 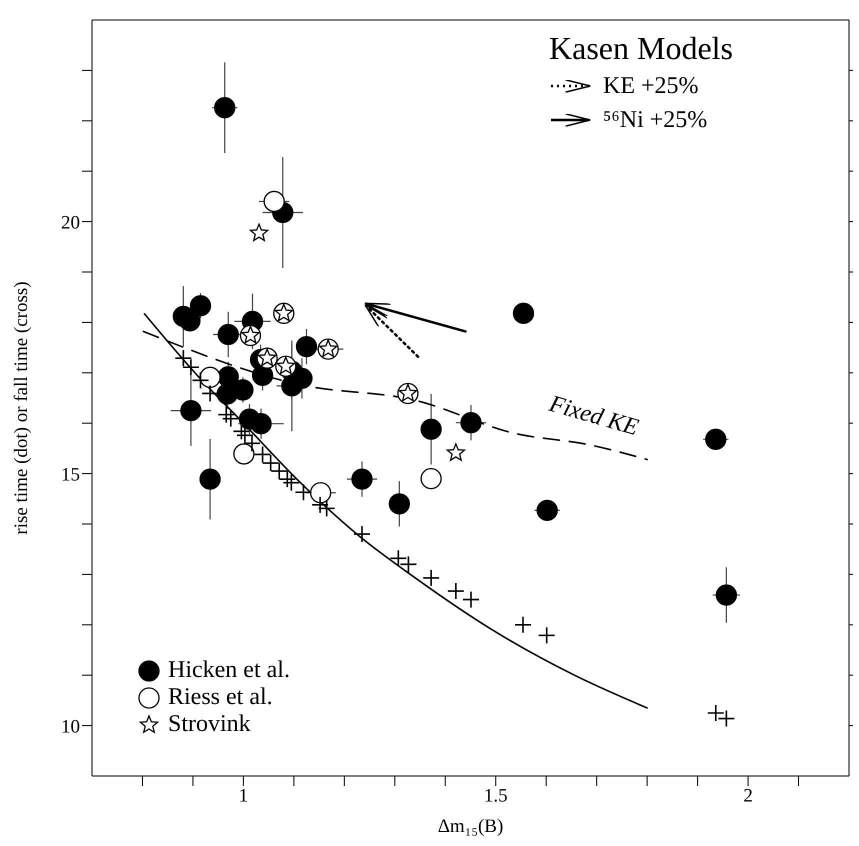 What do you see at coordinates (496, 795) in the screenshot?
I see `x-tick-label: 1.5` at bounding box center [496, 795].